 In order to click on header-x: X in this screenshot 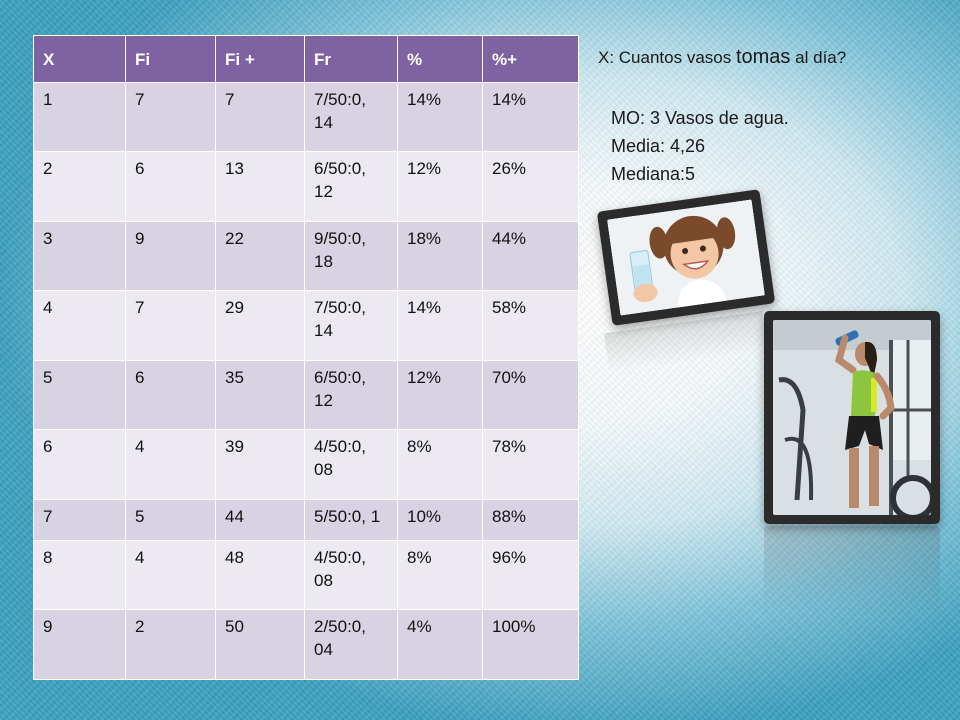, I will do `click(79, 59)`.